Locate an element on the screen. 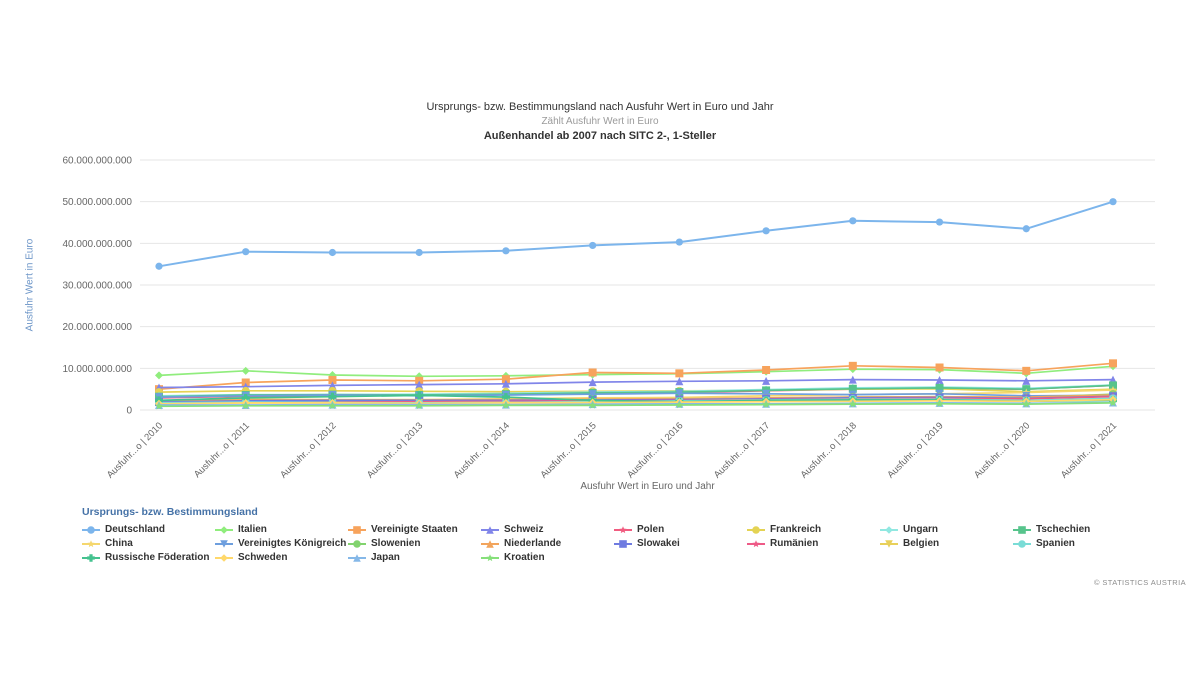  legend-item-spanien: Spanien is located at coordinates (1079, 543).